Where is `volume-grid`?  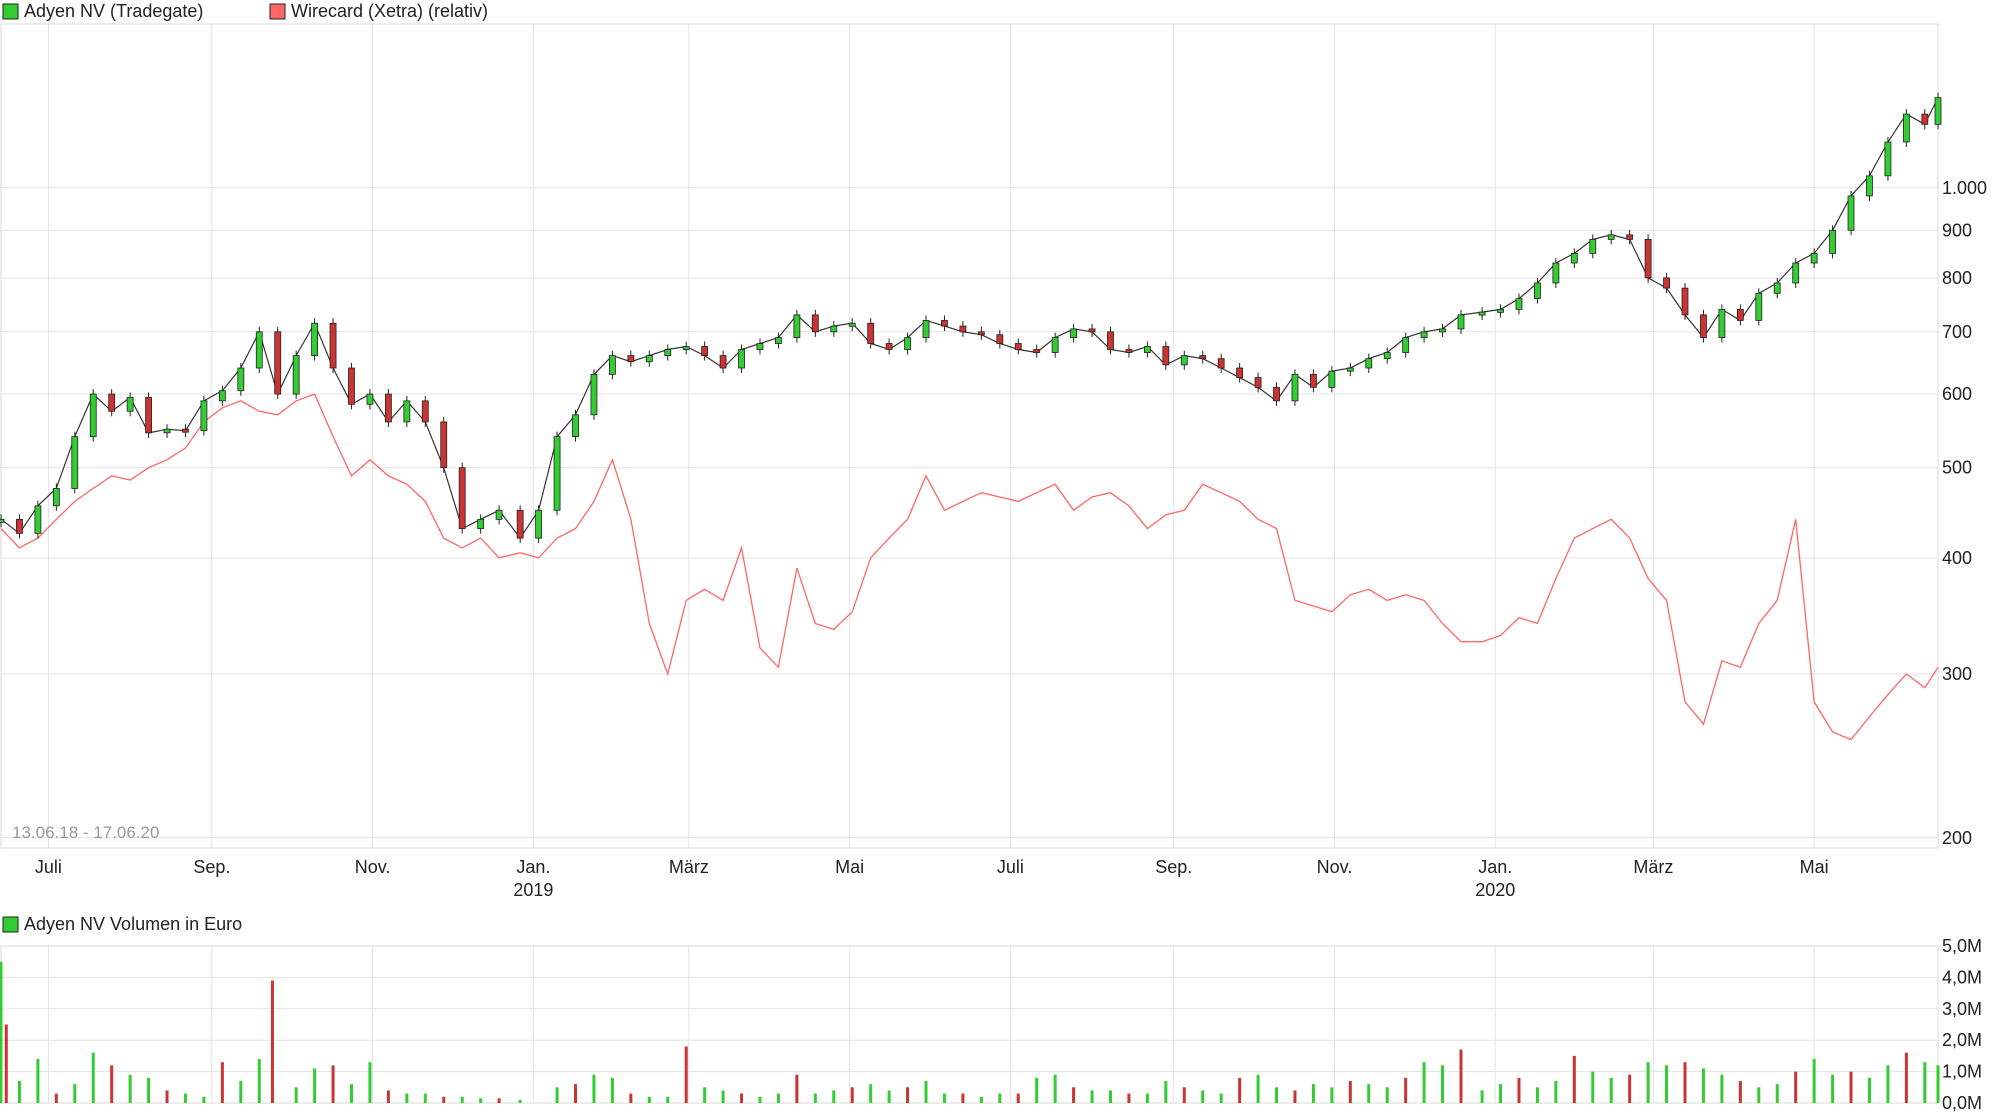 volume-grid is located at coordinates (969, 1024).